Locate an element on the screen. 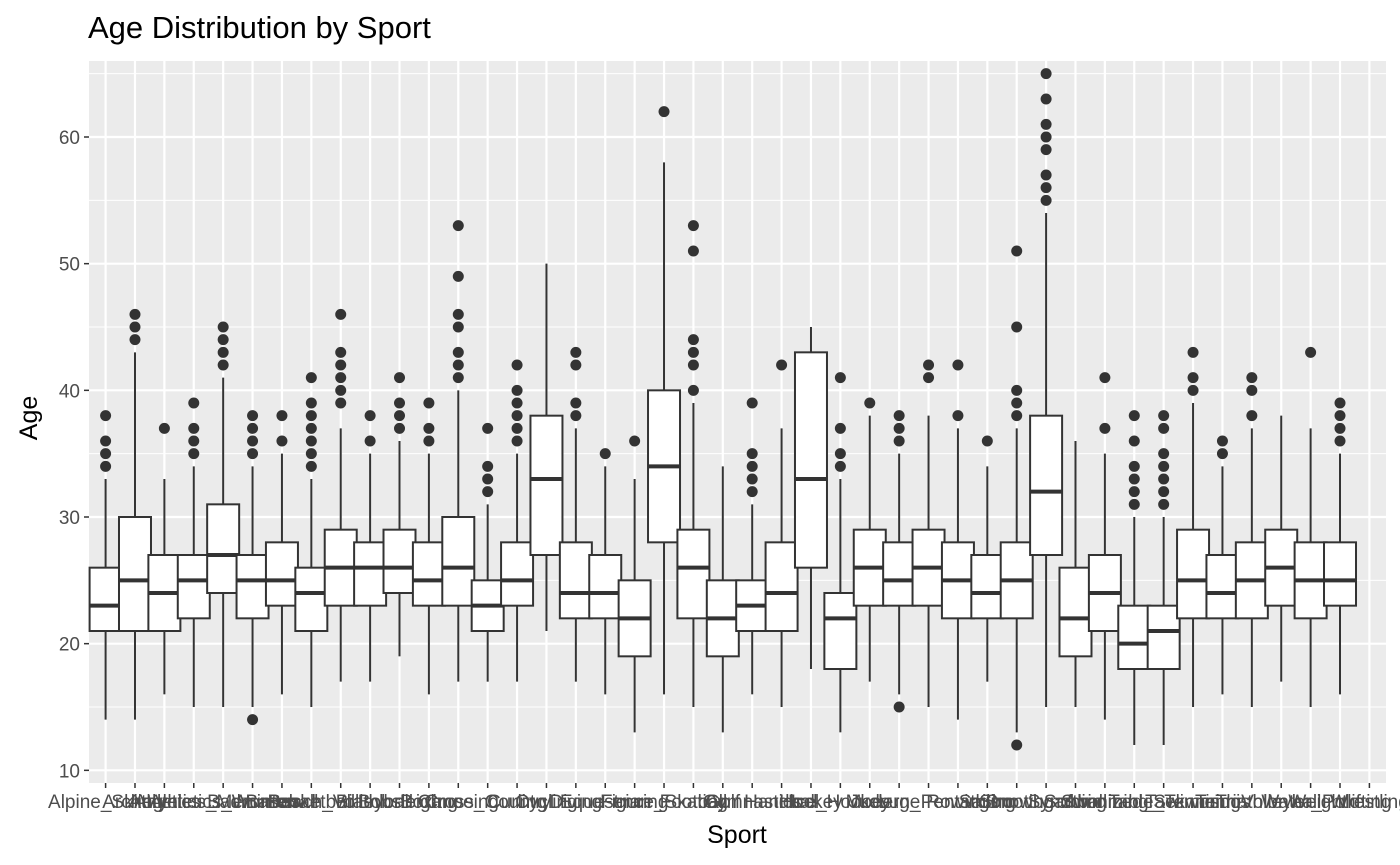  box-Boxing is located at coordinates (428, 546).